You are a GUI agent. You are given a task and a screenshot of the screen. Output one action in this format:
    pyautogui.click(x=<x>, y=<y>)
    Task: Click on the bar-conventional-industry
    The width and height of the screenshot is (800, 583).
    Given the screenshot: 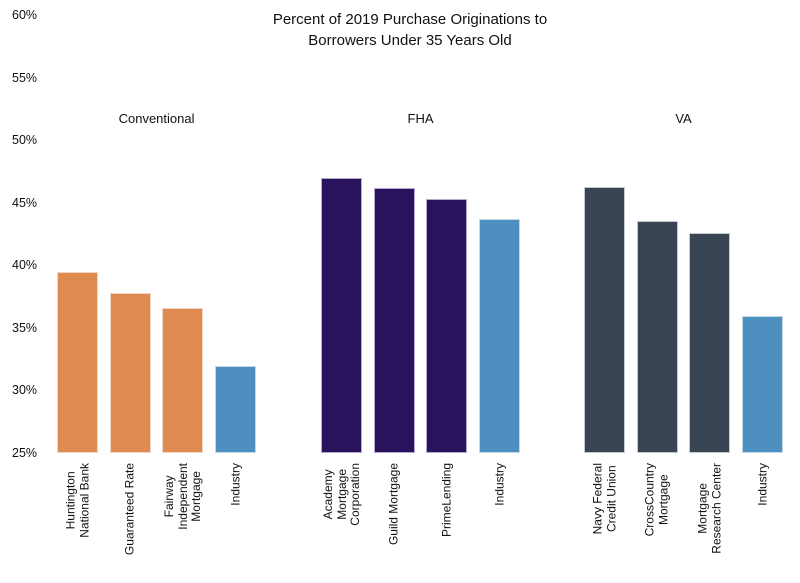 What is the action you would take?
    pyautogui.click(x=236, y=409)
    